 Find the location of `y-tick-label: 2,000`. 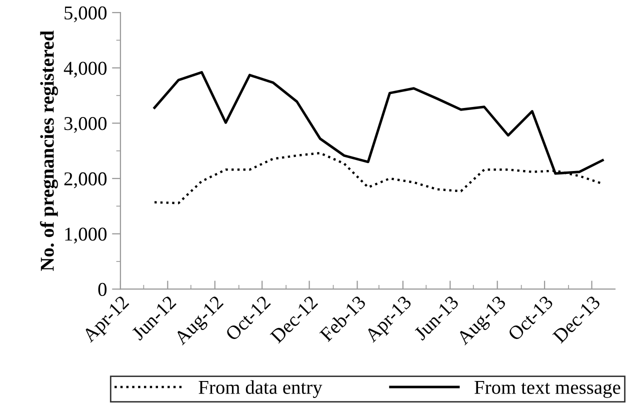

y-tick-label: 2,000 is located at coordinates (85, 180).